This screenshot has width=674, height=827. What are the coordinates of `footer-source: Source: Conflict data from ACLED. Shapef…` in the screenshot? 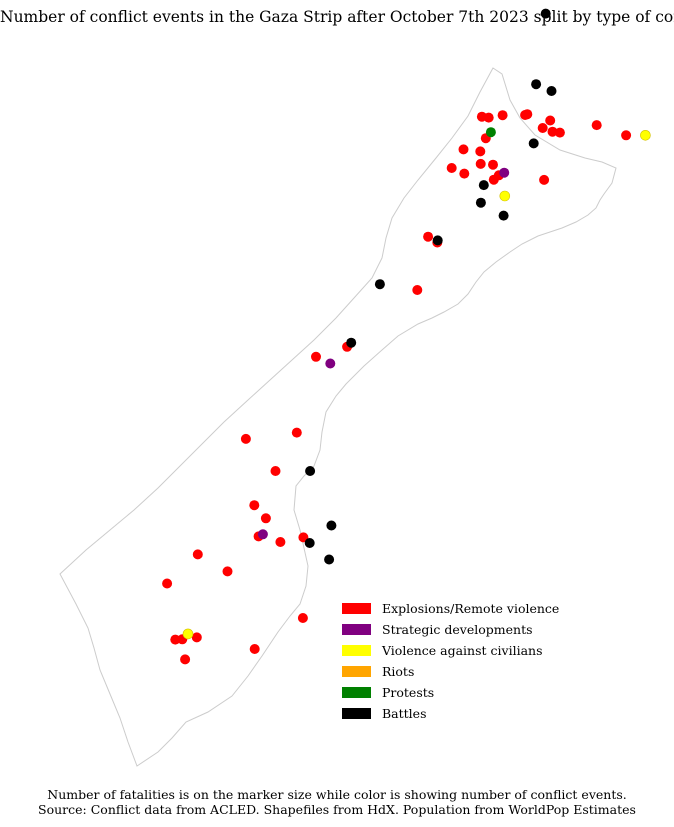 It's located at (337, 809).